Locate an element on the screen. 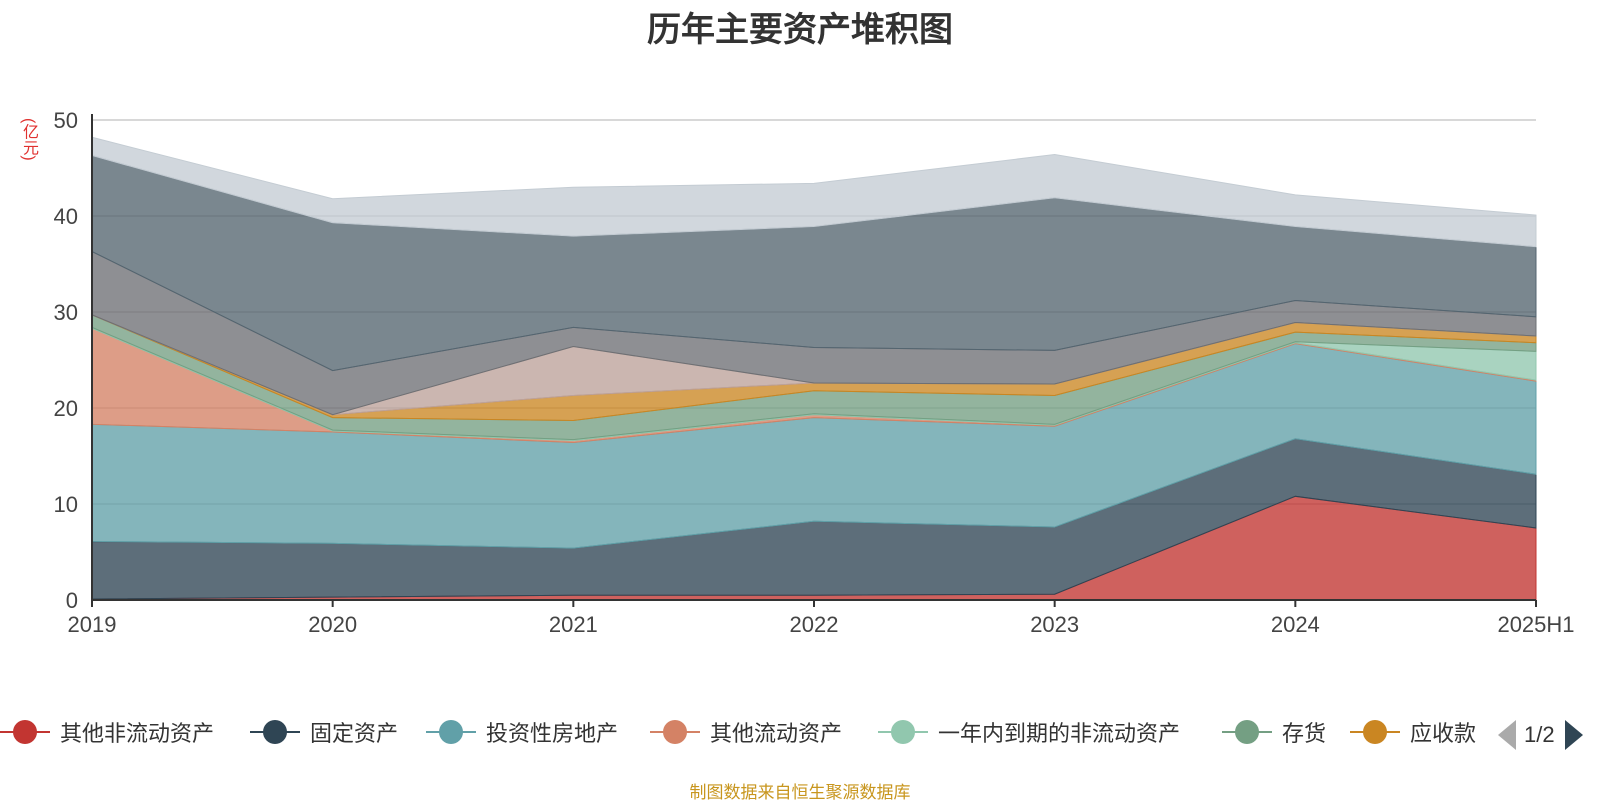  legend-item: 其他非流动资产 is located at coordinates (107, 732).